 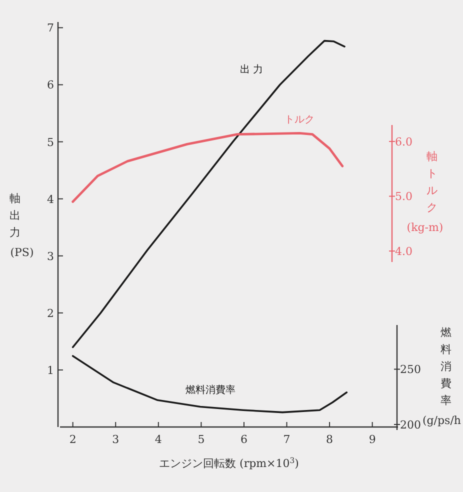 What do you see at coordinates (50, 142) in the screenshot?
I see `y-tick-label: 5` at bounding box center [50, 142].